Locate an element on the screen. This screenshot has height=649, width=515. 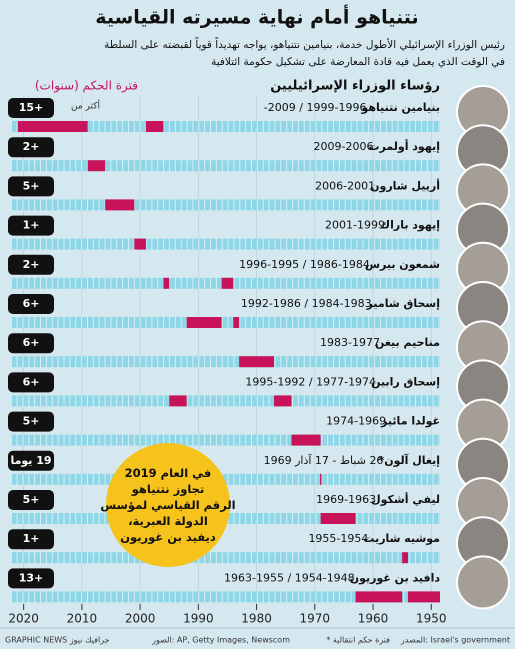
pm-label: ليفي أشكول1963-1969 is located at coordinates (378, 499).